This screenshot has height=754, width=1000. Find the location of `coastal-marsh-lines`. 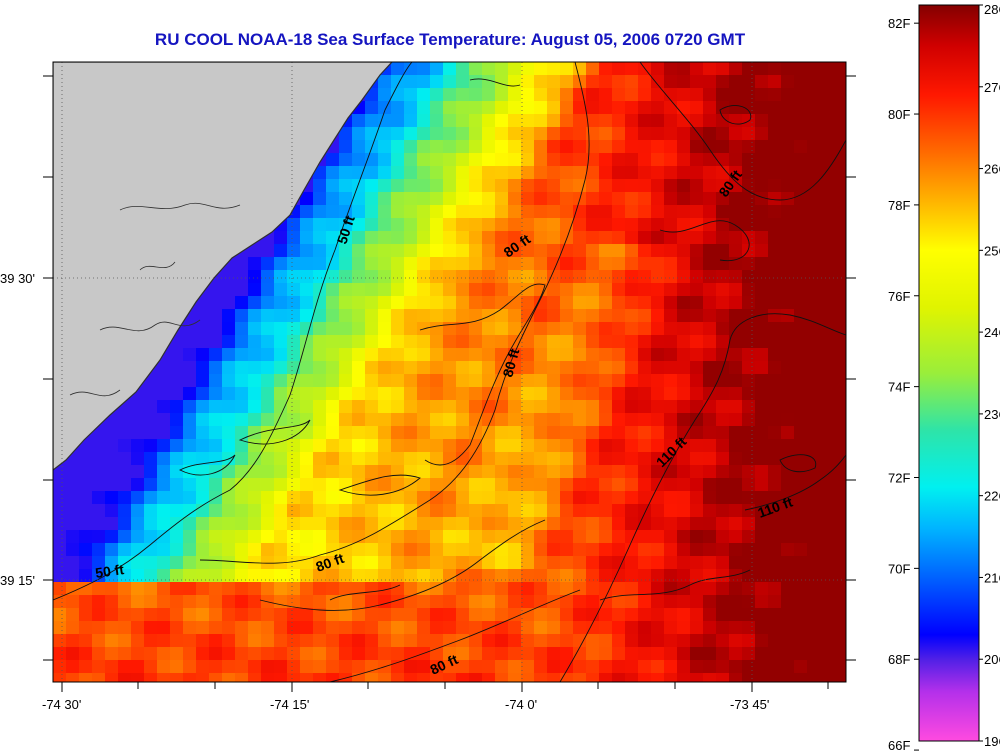

coastal-marsh-lines is located at coordinates (155, 299).